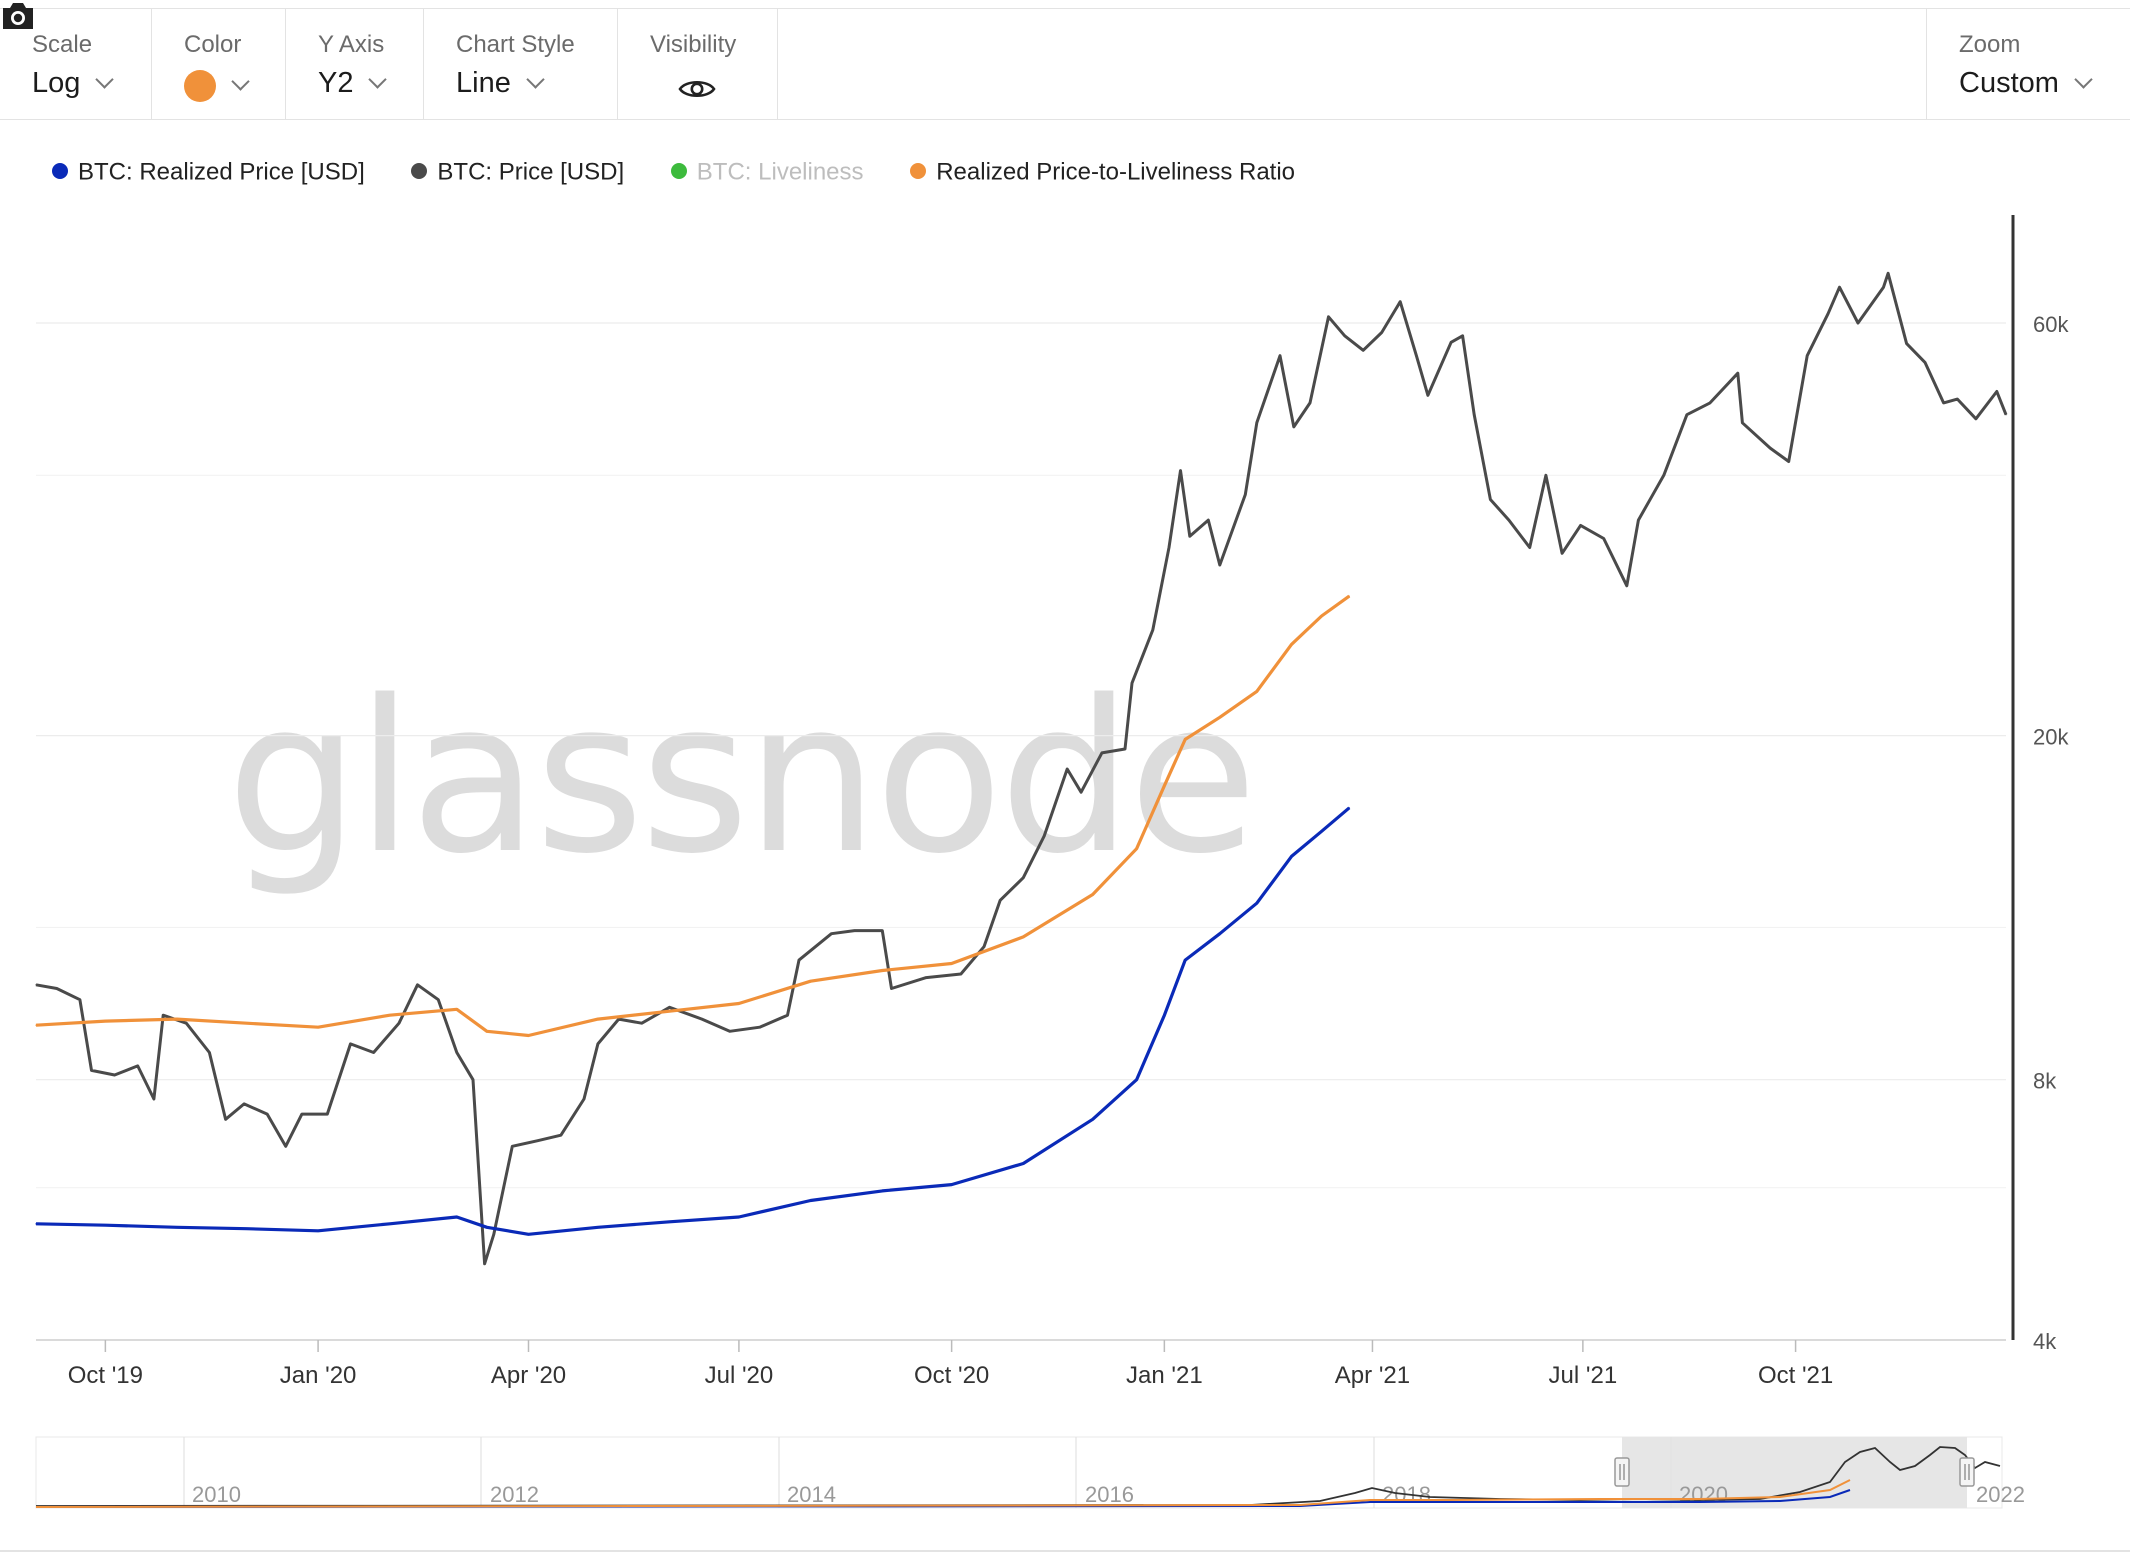  I want to click on legend-item-realized-price: BTC: Realized Price [USD], so click(208, 172).